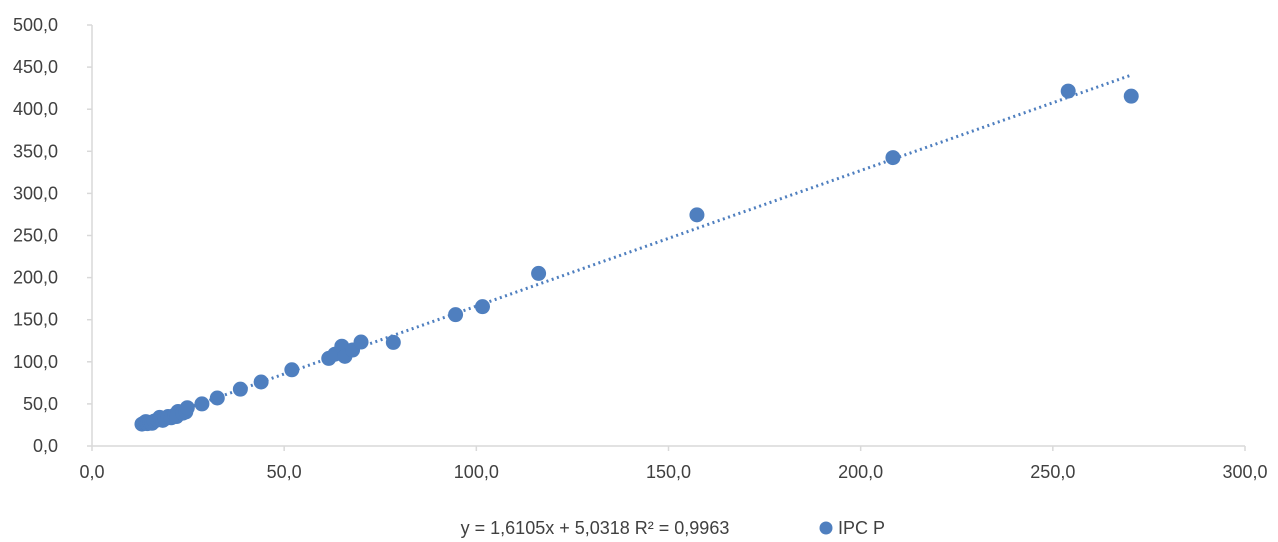  I want to click on legend: y = 1,6105x + 5,0318 R² = 0,9963 IPC P, so click(673, 528).